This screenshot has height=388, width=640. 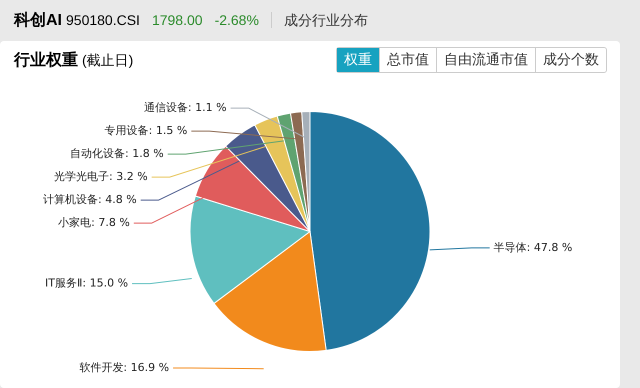 I want to click on text: 科创AI, so click(x=38, y=20).